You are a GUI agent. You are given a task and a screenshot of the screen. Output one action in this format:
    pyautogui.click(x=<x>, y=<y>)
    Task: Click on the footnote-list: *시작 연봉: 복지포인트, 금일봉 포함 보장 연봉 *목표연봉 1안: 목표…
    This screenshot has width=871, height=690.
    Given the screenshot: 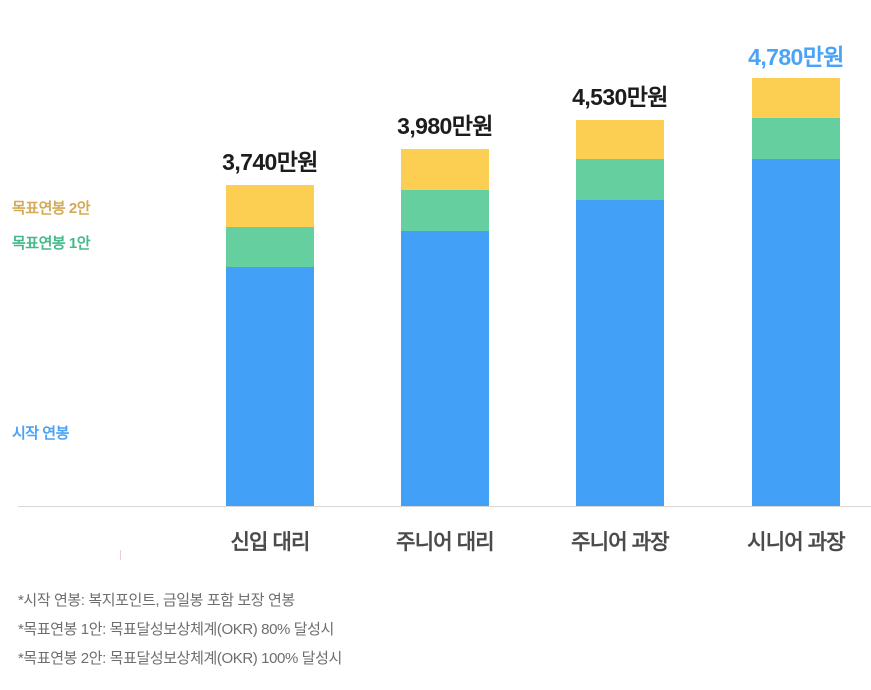 What is the action you would take?
    pyautogui.click(x=368, y=629)
    